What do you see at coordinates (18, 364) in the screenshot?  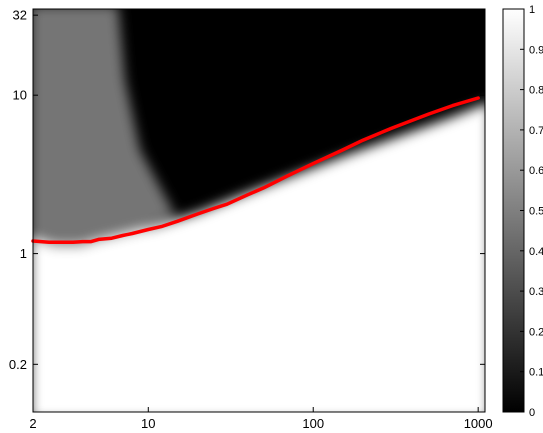 I see `y-tick-label: 0.2` at bounding box center [18, 364].